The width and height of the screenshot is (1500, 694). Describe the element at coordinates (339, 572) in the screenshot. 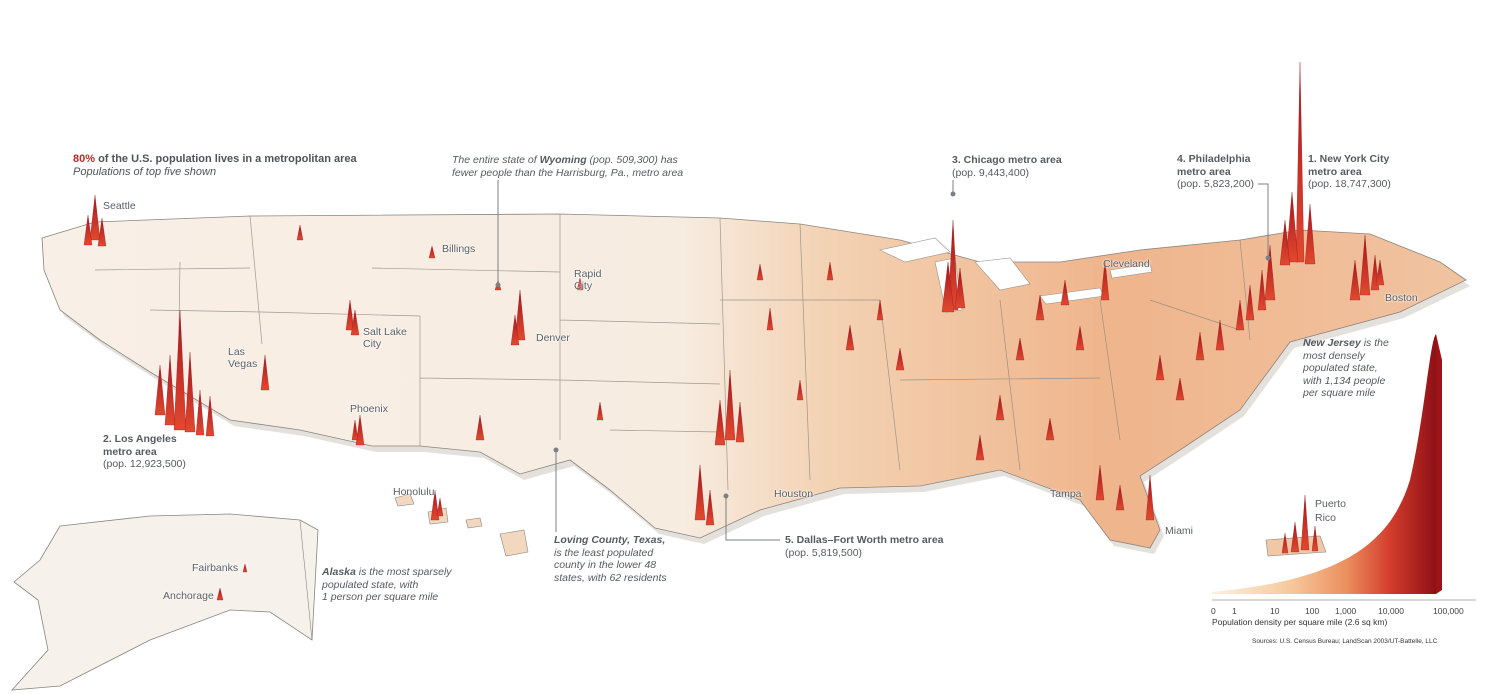

I see `alaska-bold: Alaska` at that location.